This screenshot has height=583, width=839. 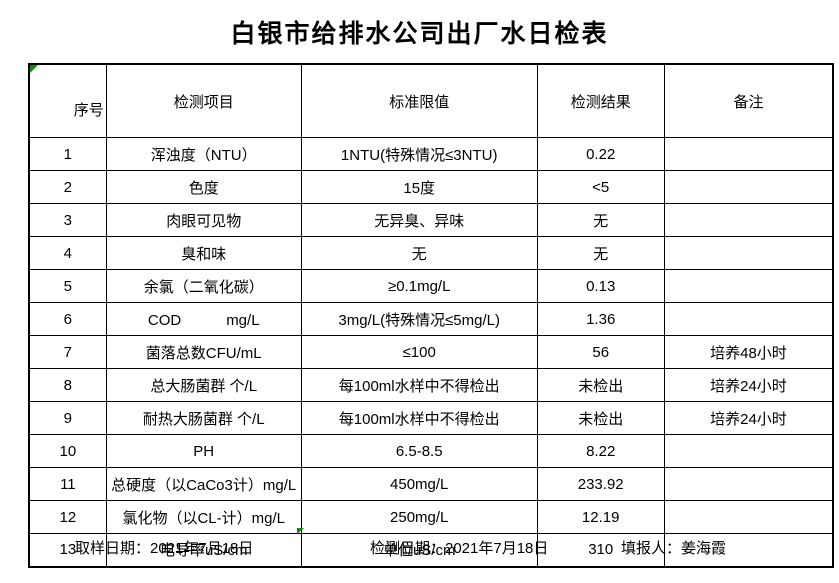 What do you see at coordinates (88, 110) in the screenshot?
I see `col-header-seq-label: 序号` at bounding box center [88, 110].